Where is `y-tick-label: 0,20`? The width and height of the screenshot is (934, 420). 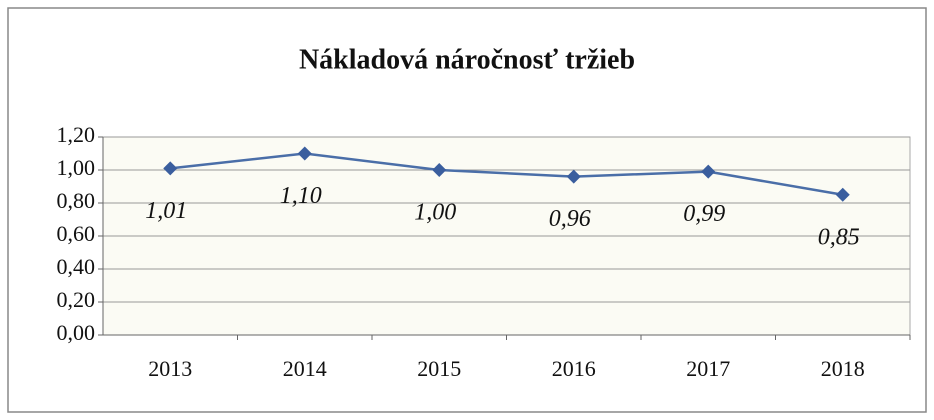 y-tick-label: 0,20 is located at coordinates (76, 299).